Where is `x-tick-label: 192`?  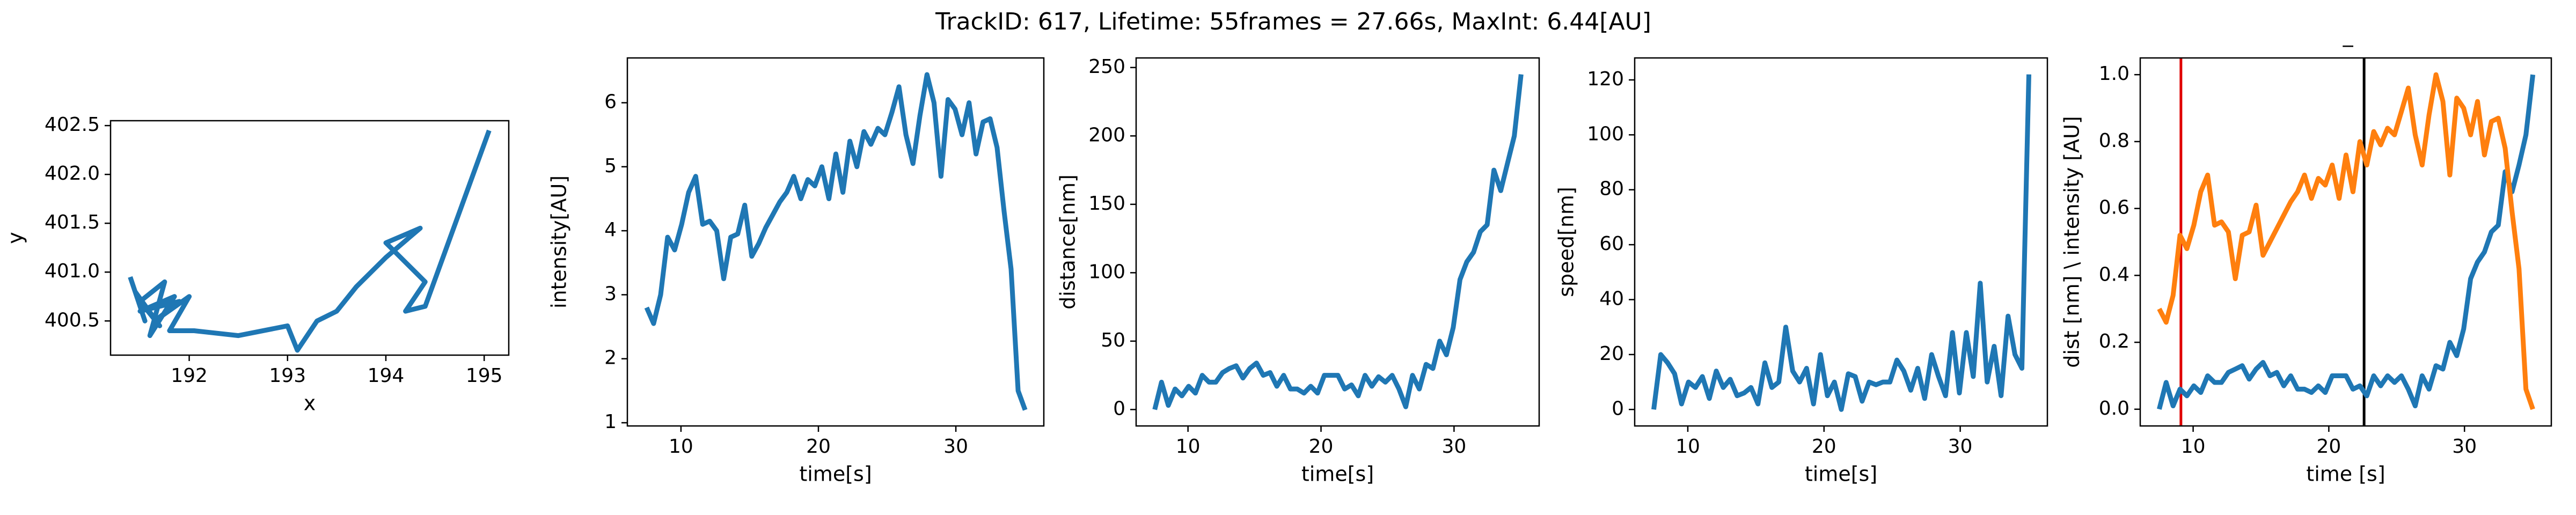 x-tick-label: 192 is located at coordinates (189, 376).